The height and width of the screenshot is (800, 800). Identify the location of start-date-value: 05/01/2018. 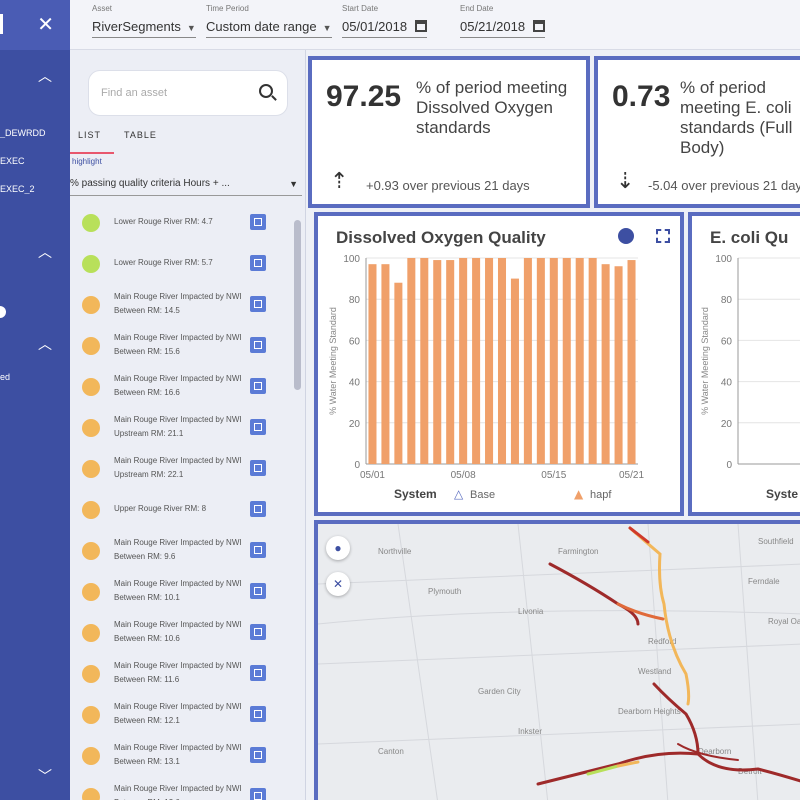
(375, 26).